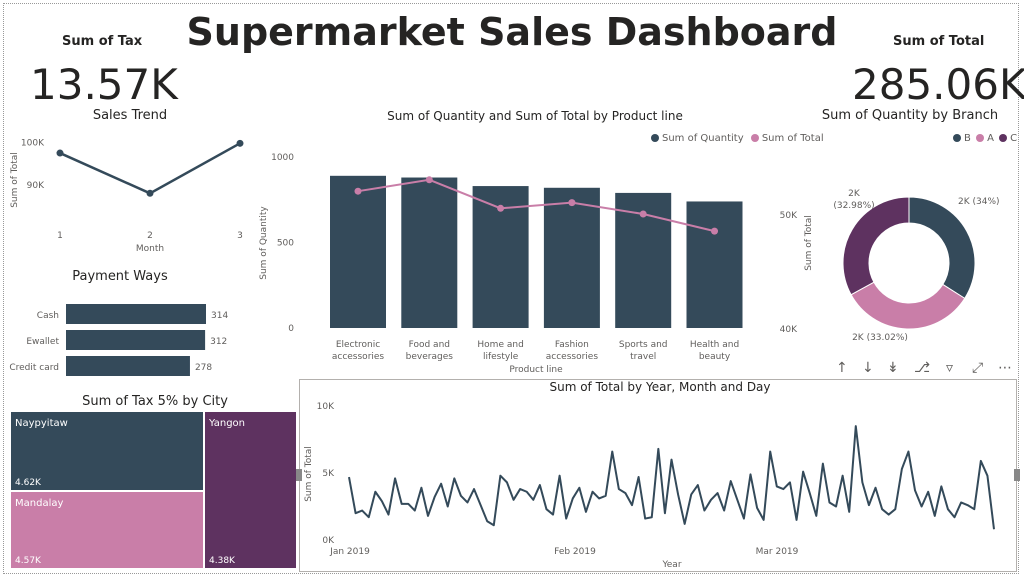 This screenshot has width=1024, height=579. Describe the element at coordinates (150, 249) in the screenshot. I see `trend-x-label: Month` at that location.